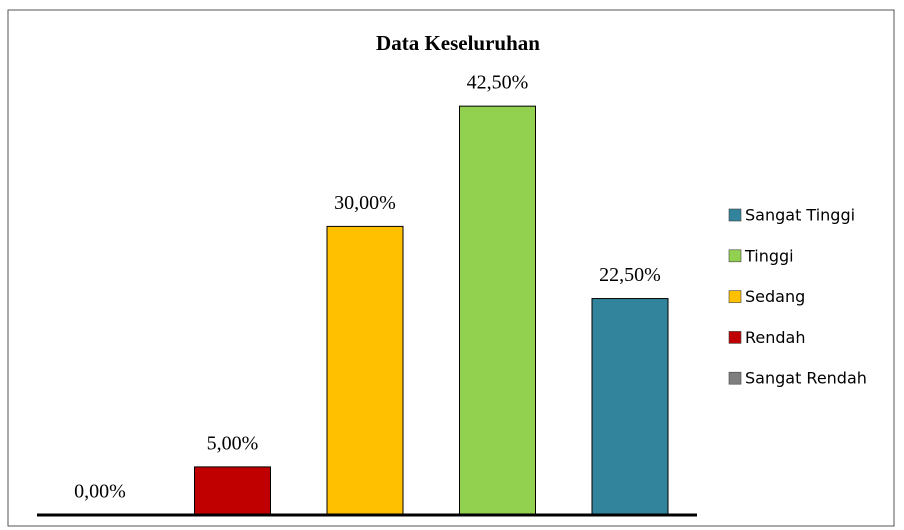 This screenshot has width=904, height=530. What do you see at coordinates (498, 83) in the screenshot?
I see `data-label: 42,50%` at bounding box center [498, 83].